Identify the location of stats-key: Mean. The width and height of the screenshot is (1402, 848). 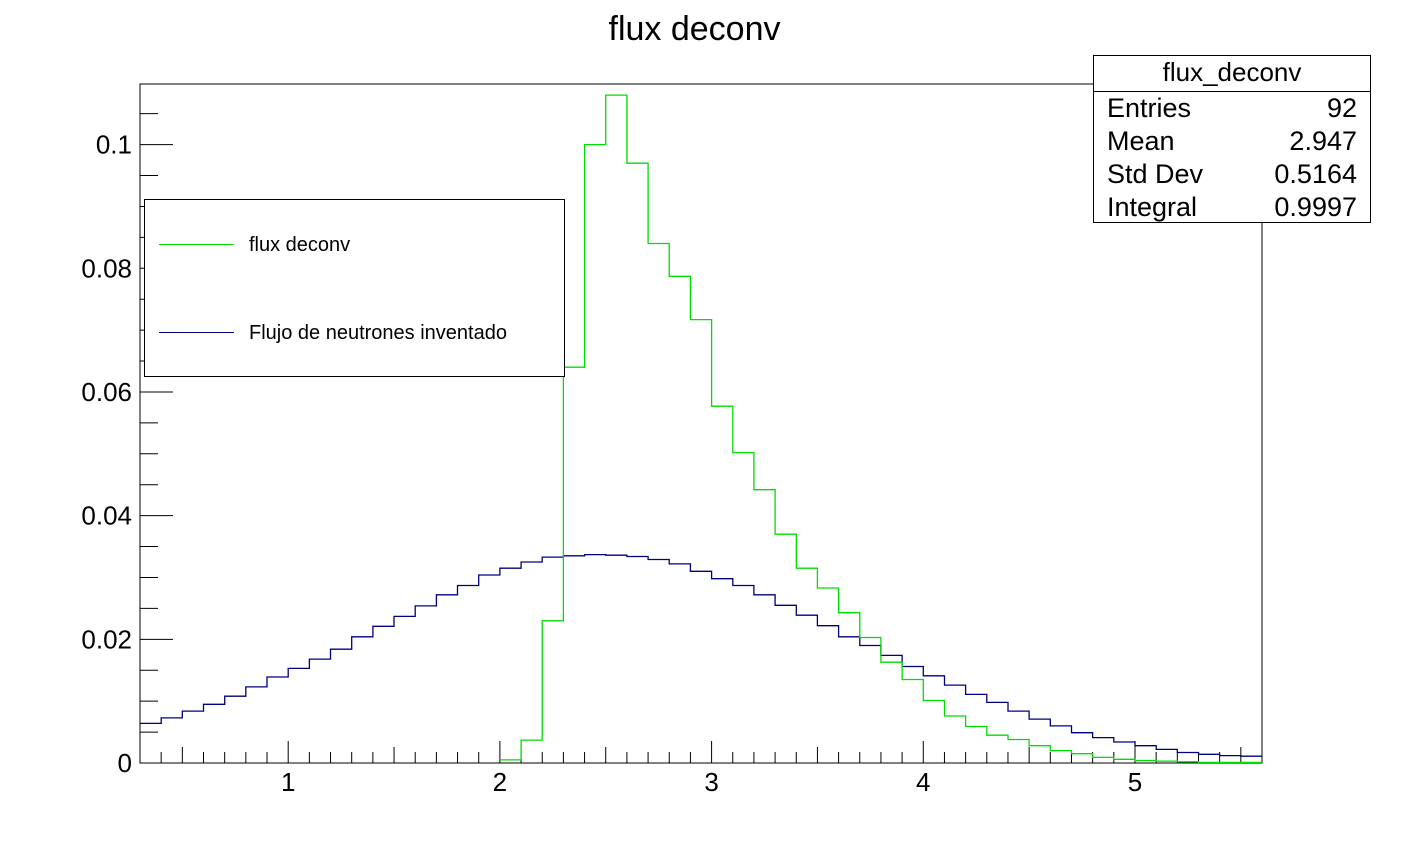
(1141, 141).